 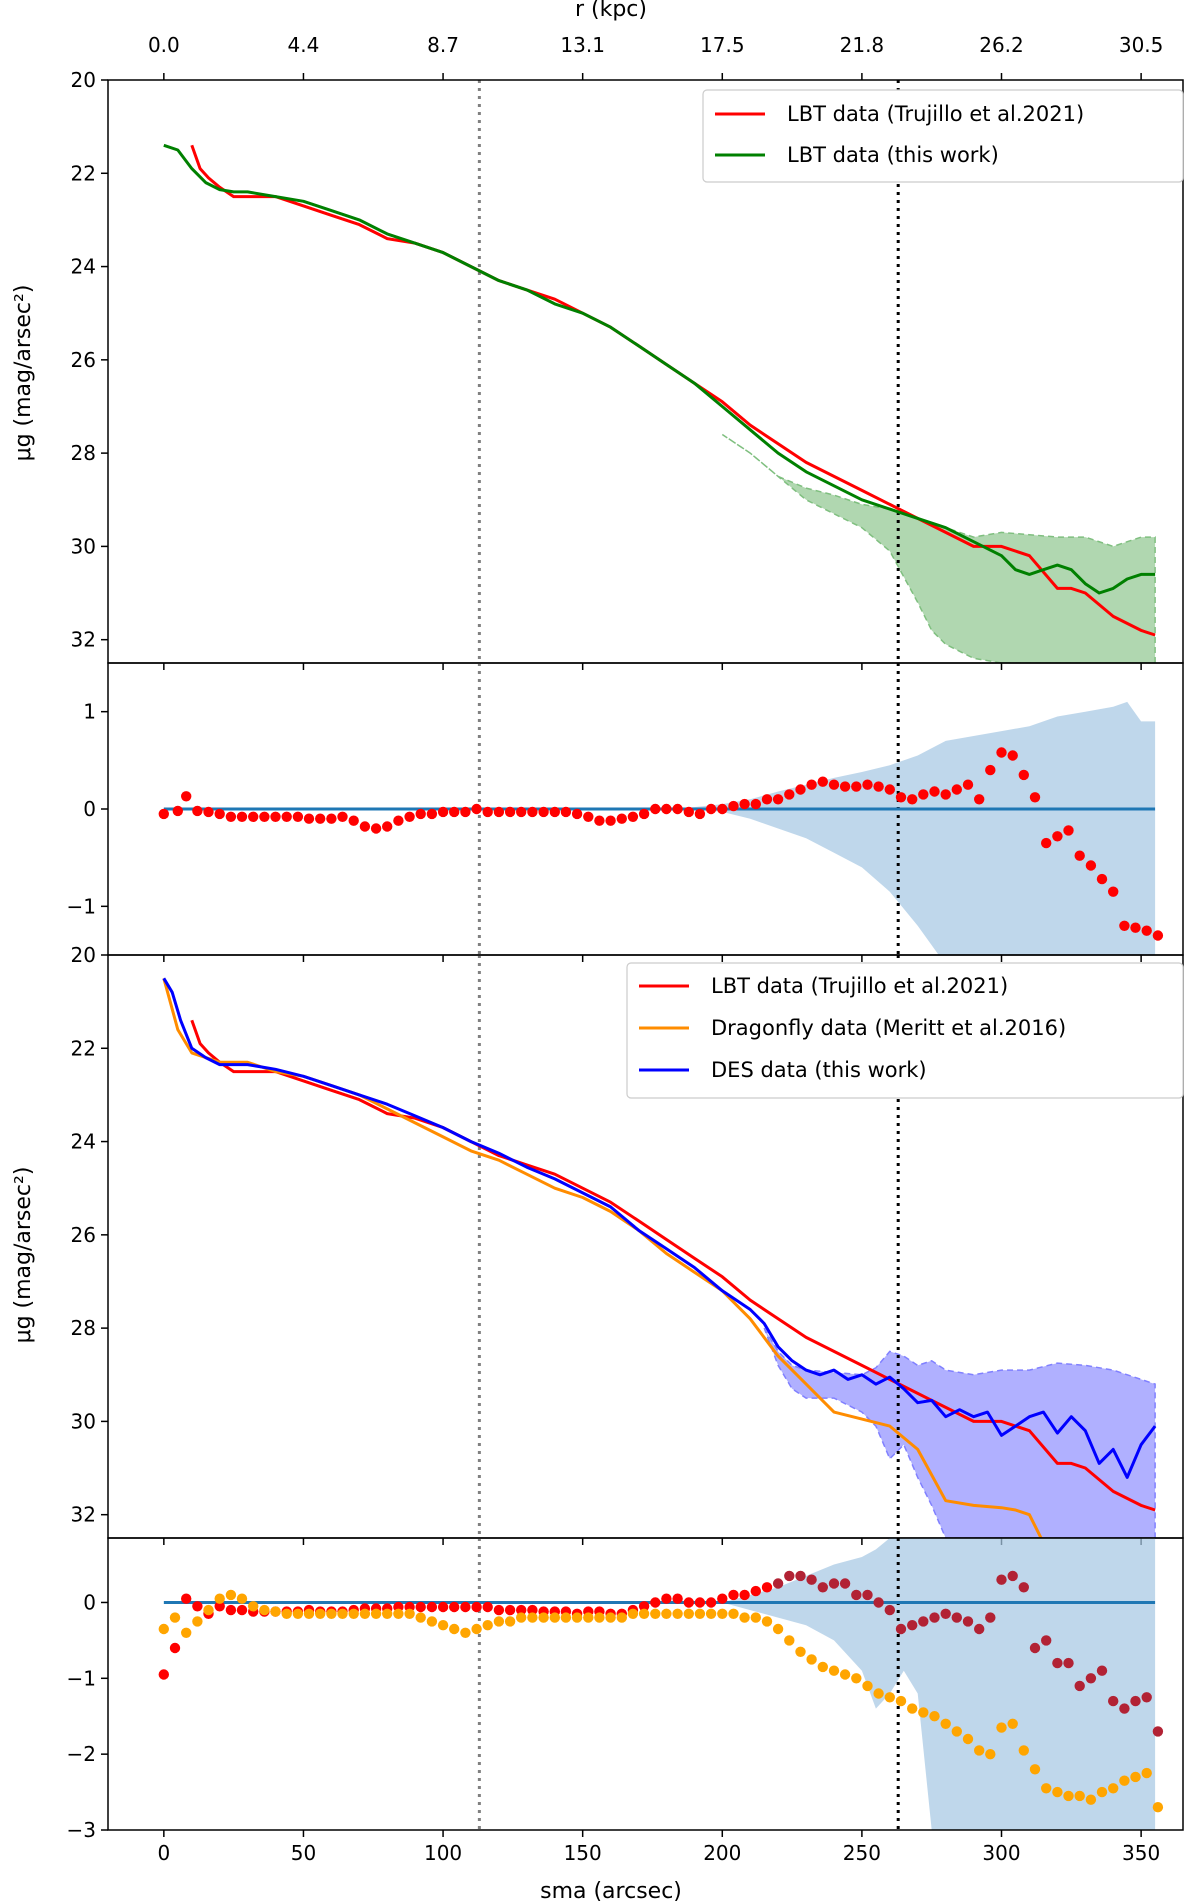 I want to click on legend-top-label-this-work: LBT data (this work), so click(x=893, y=155).